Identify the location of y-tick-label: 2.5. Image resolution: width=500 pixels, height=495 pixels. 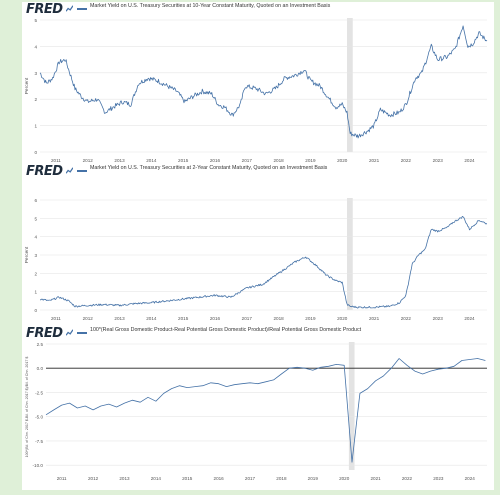
(40, 344).